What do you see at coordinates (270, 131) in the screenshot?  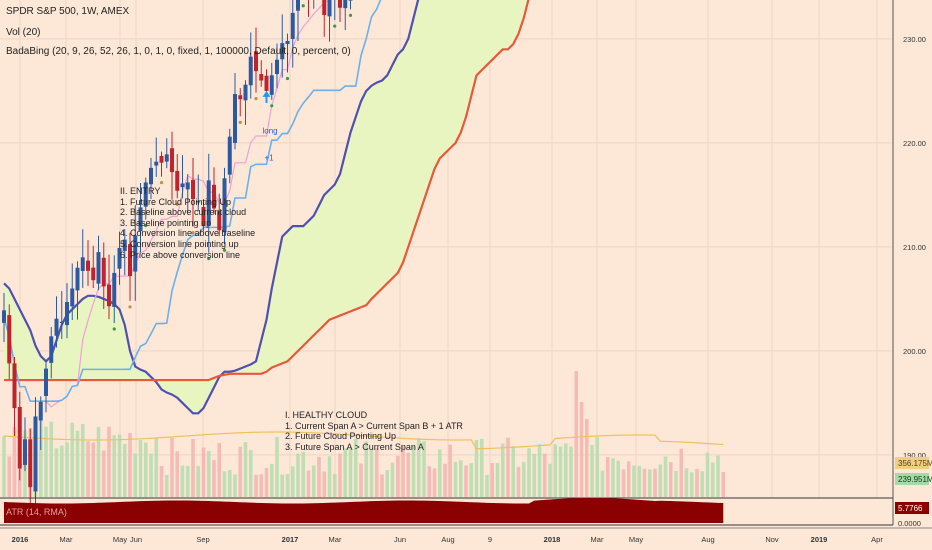 I see `long-label: long` at bounding box center [270, 131].